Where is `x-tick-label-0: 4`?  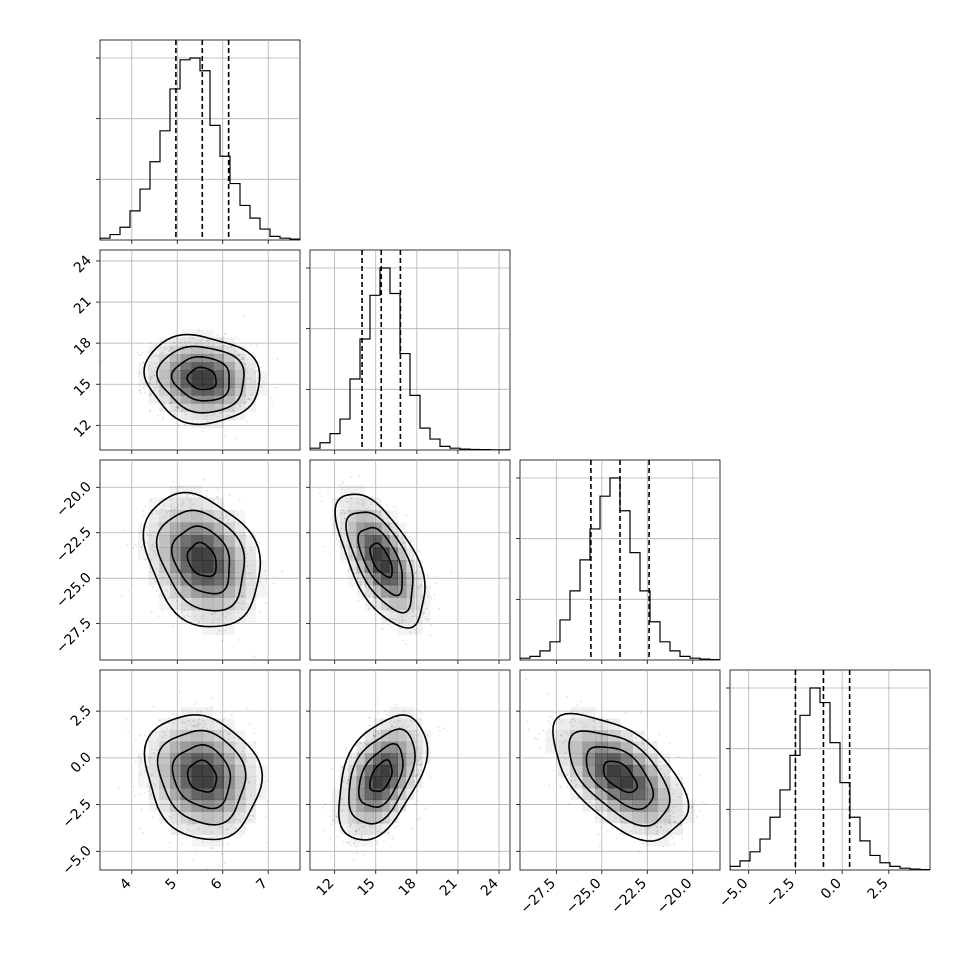 x-tick-label-0: 4 is located at coordinates (126, 884).